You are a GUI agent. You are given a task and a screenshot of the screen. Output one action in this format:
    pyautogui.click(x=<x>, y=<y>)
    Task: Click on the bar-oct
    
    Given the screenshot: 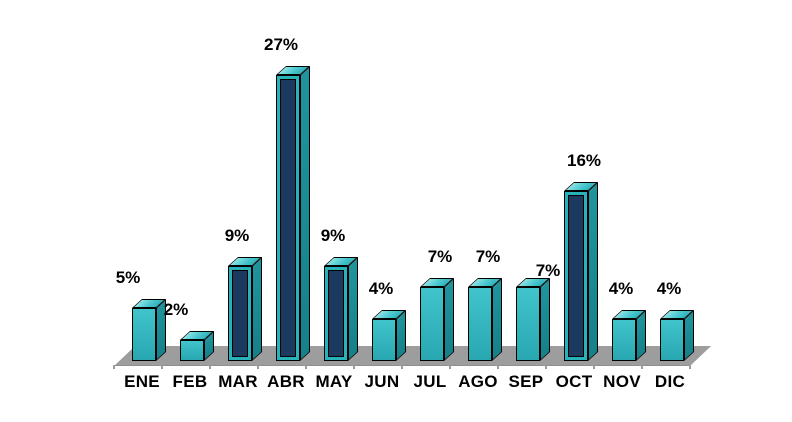 What is the action you would take?
    pyautogui.click(x=581, y=271)
    